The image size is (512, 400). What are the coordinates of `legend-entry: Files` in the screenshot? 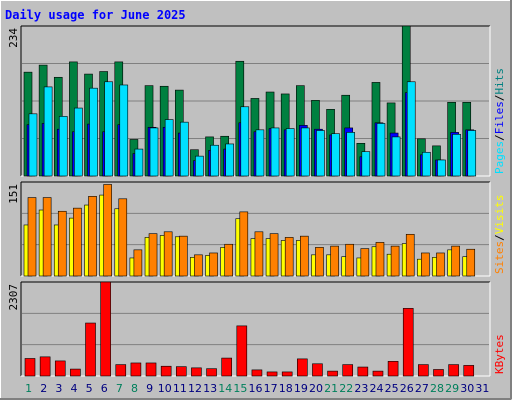 It's located at (499, 117).